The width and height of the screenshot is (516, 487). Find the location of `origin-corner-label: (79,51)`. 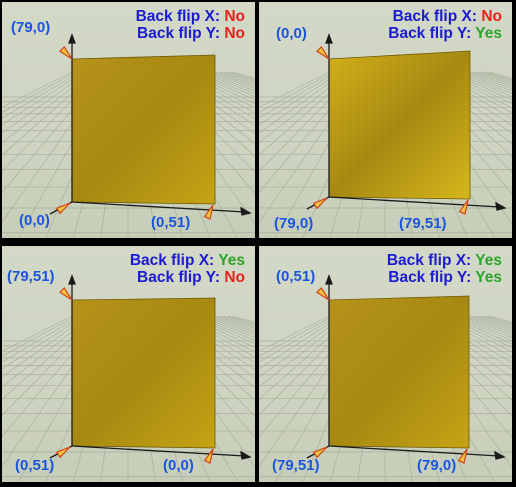

origin-corner-label: (79,51) is located at coordinates (296, 465).